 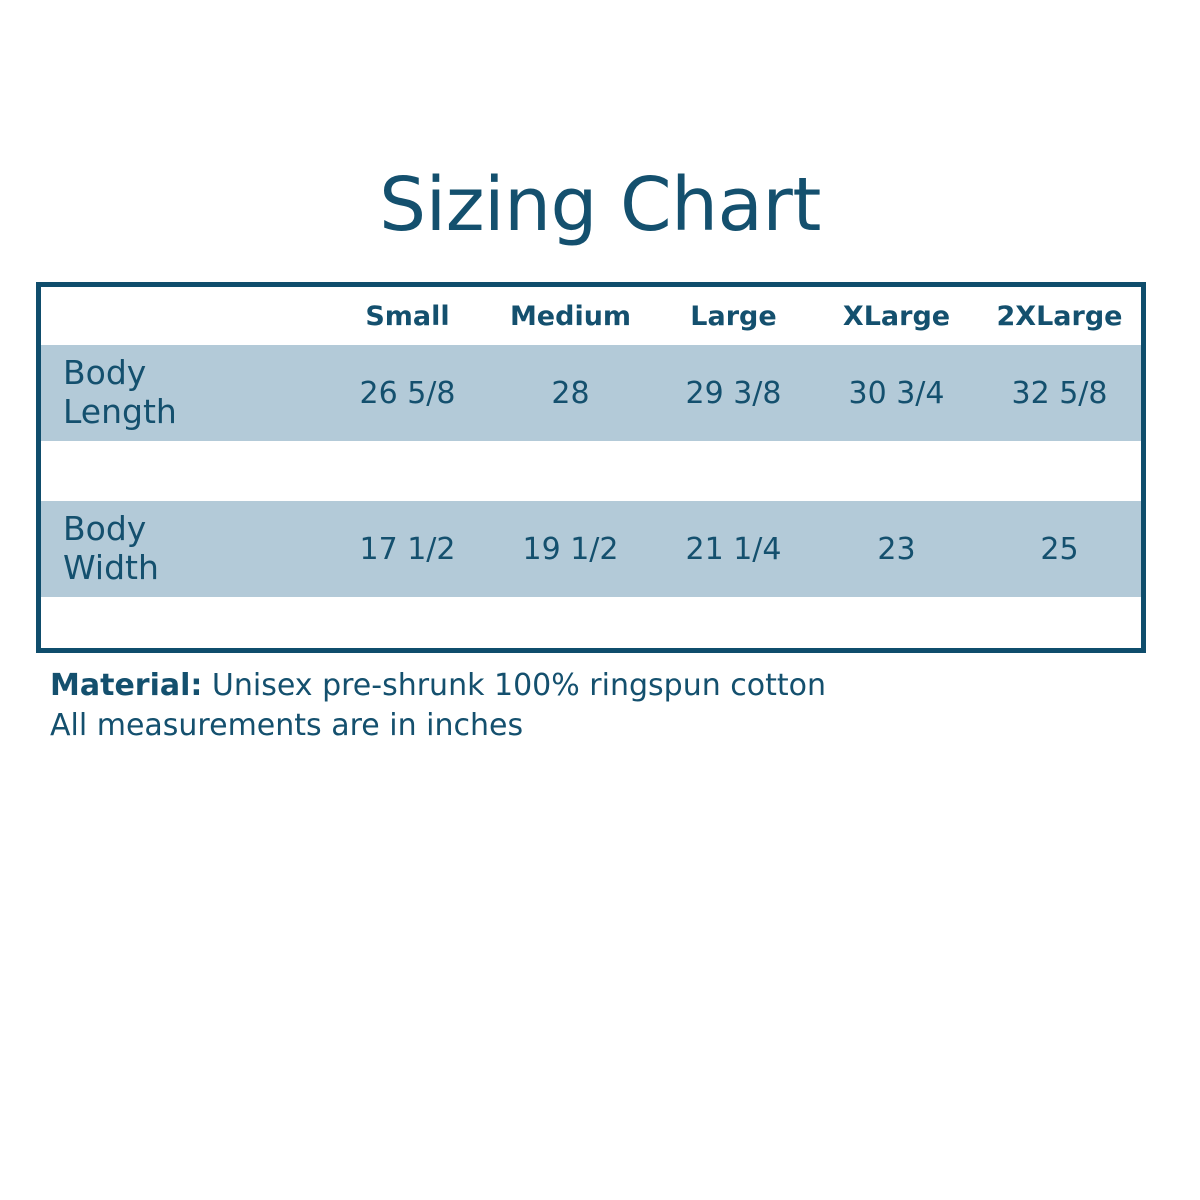 What do you see at coordinates (733, 393) in the screenshot?
I see `cell-body-length-large: 29 3/8` at bounding box center [733, 393].